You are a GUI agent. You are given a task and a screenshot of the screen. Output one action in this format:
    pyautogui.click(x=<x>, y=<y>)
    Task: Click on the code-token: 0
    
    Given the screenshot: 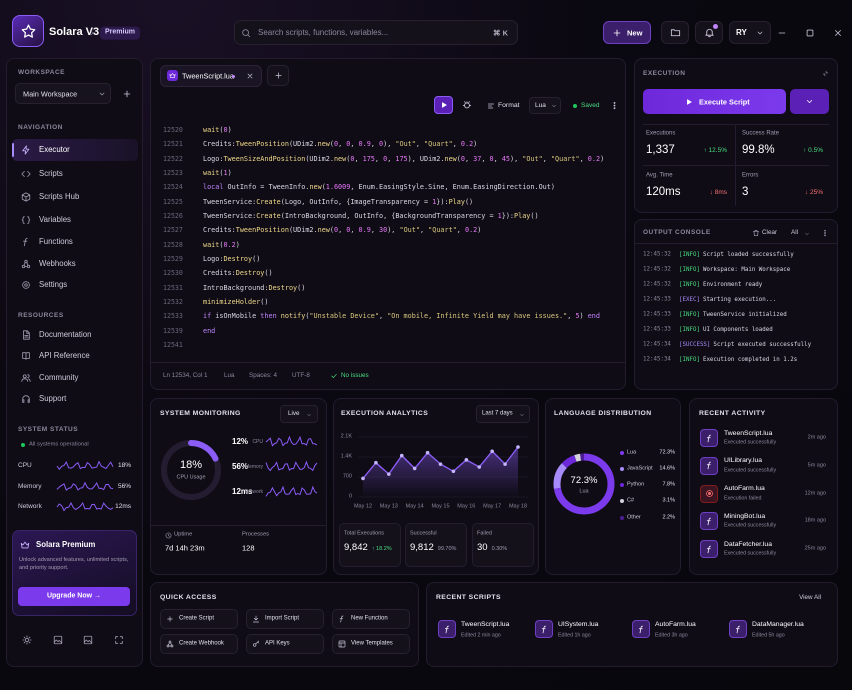 What is the action you would take?
    pyautogui.click(x=348, y=230)
    